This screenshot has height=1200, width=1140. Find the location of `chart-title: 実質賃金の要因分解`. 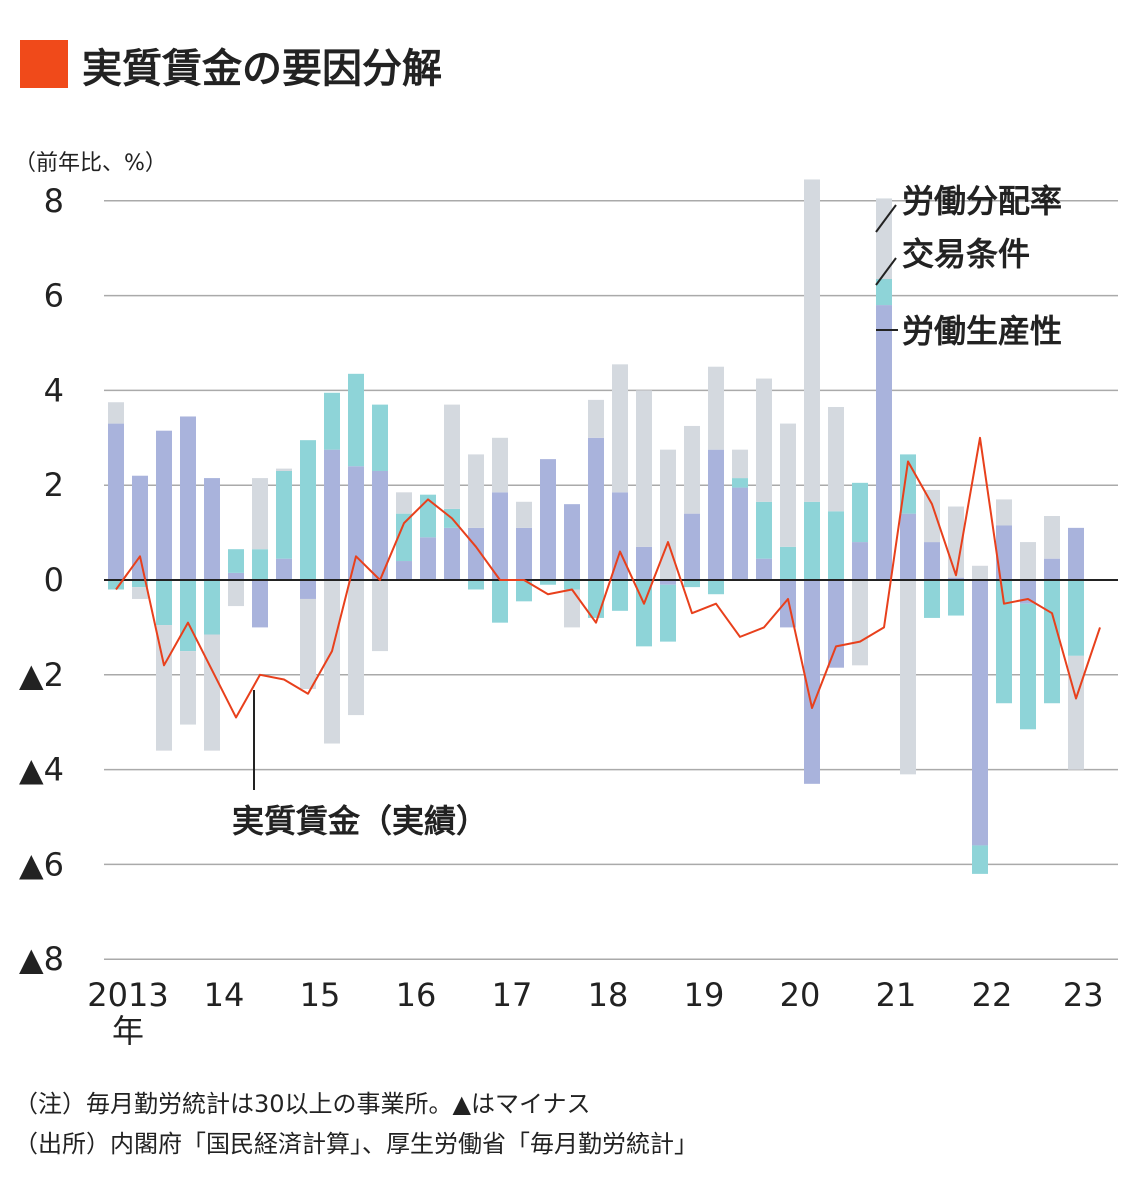

chart-title: 実質賃金の要因分解 is located at coordinates (262, 69).